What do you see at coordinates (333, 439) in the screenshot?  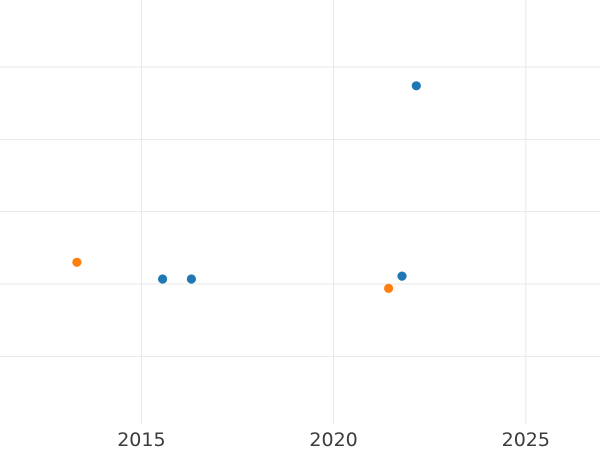 I see `x-tick-label: 2020` at bounding box center [333, 439].